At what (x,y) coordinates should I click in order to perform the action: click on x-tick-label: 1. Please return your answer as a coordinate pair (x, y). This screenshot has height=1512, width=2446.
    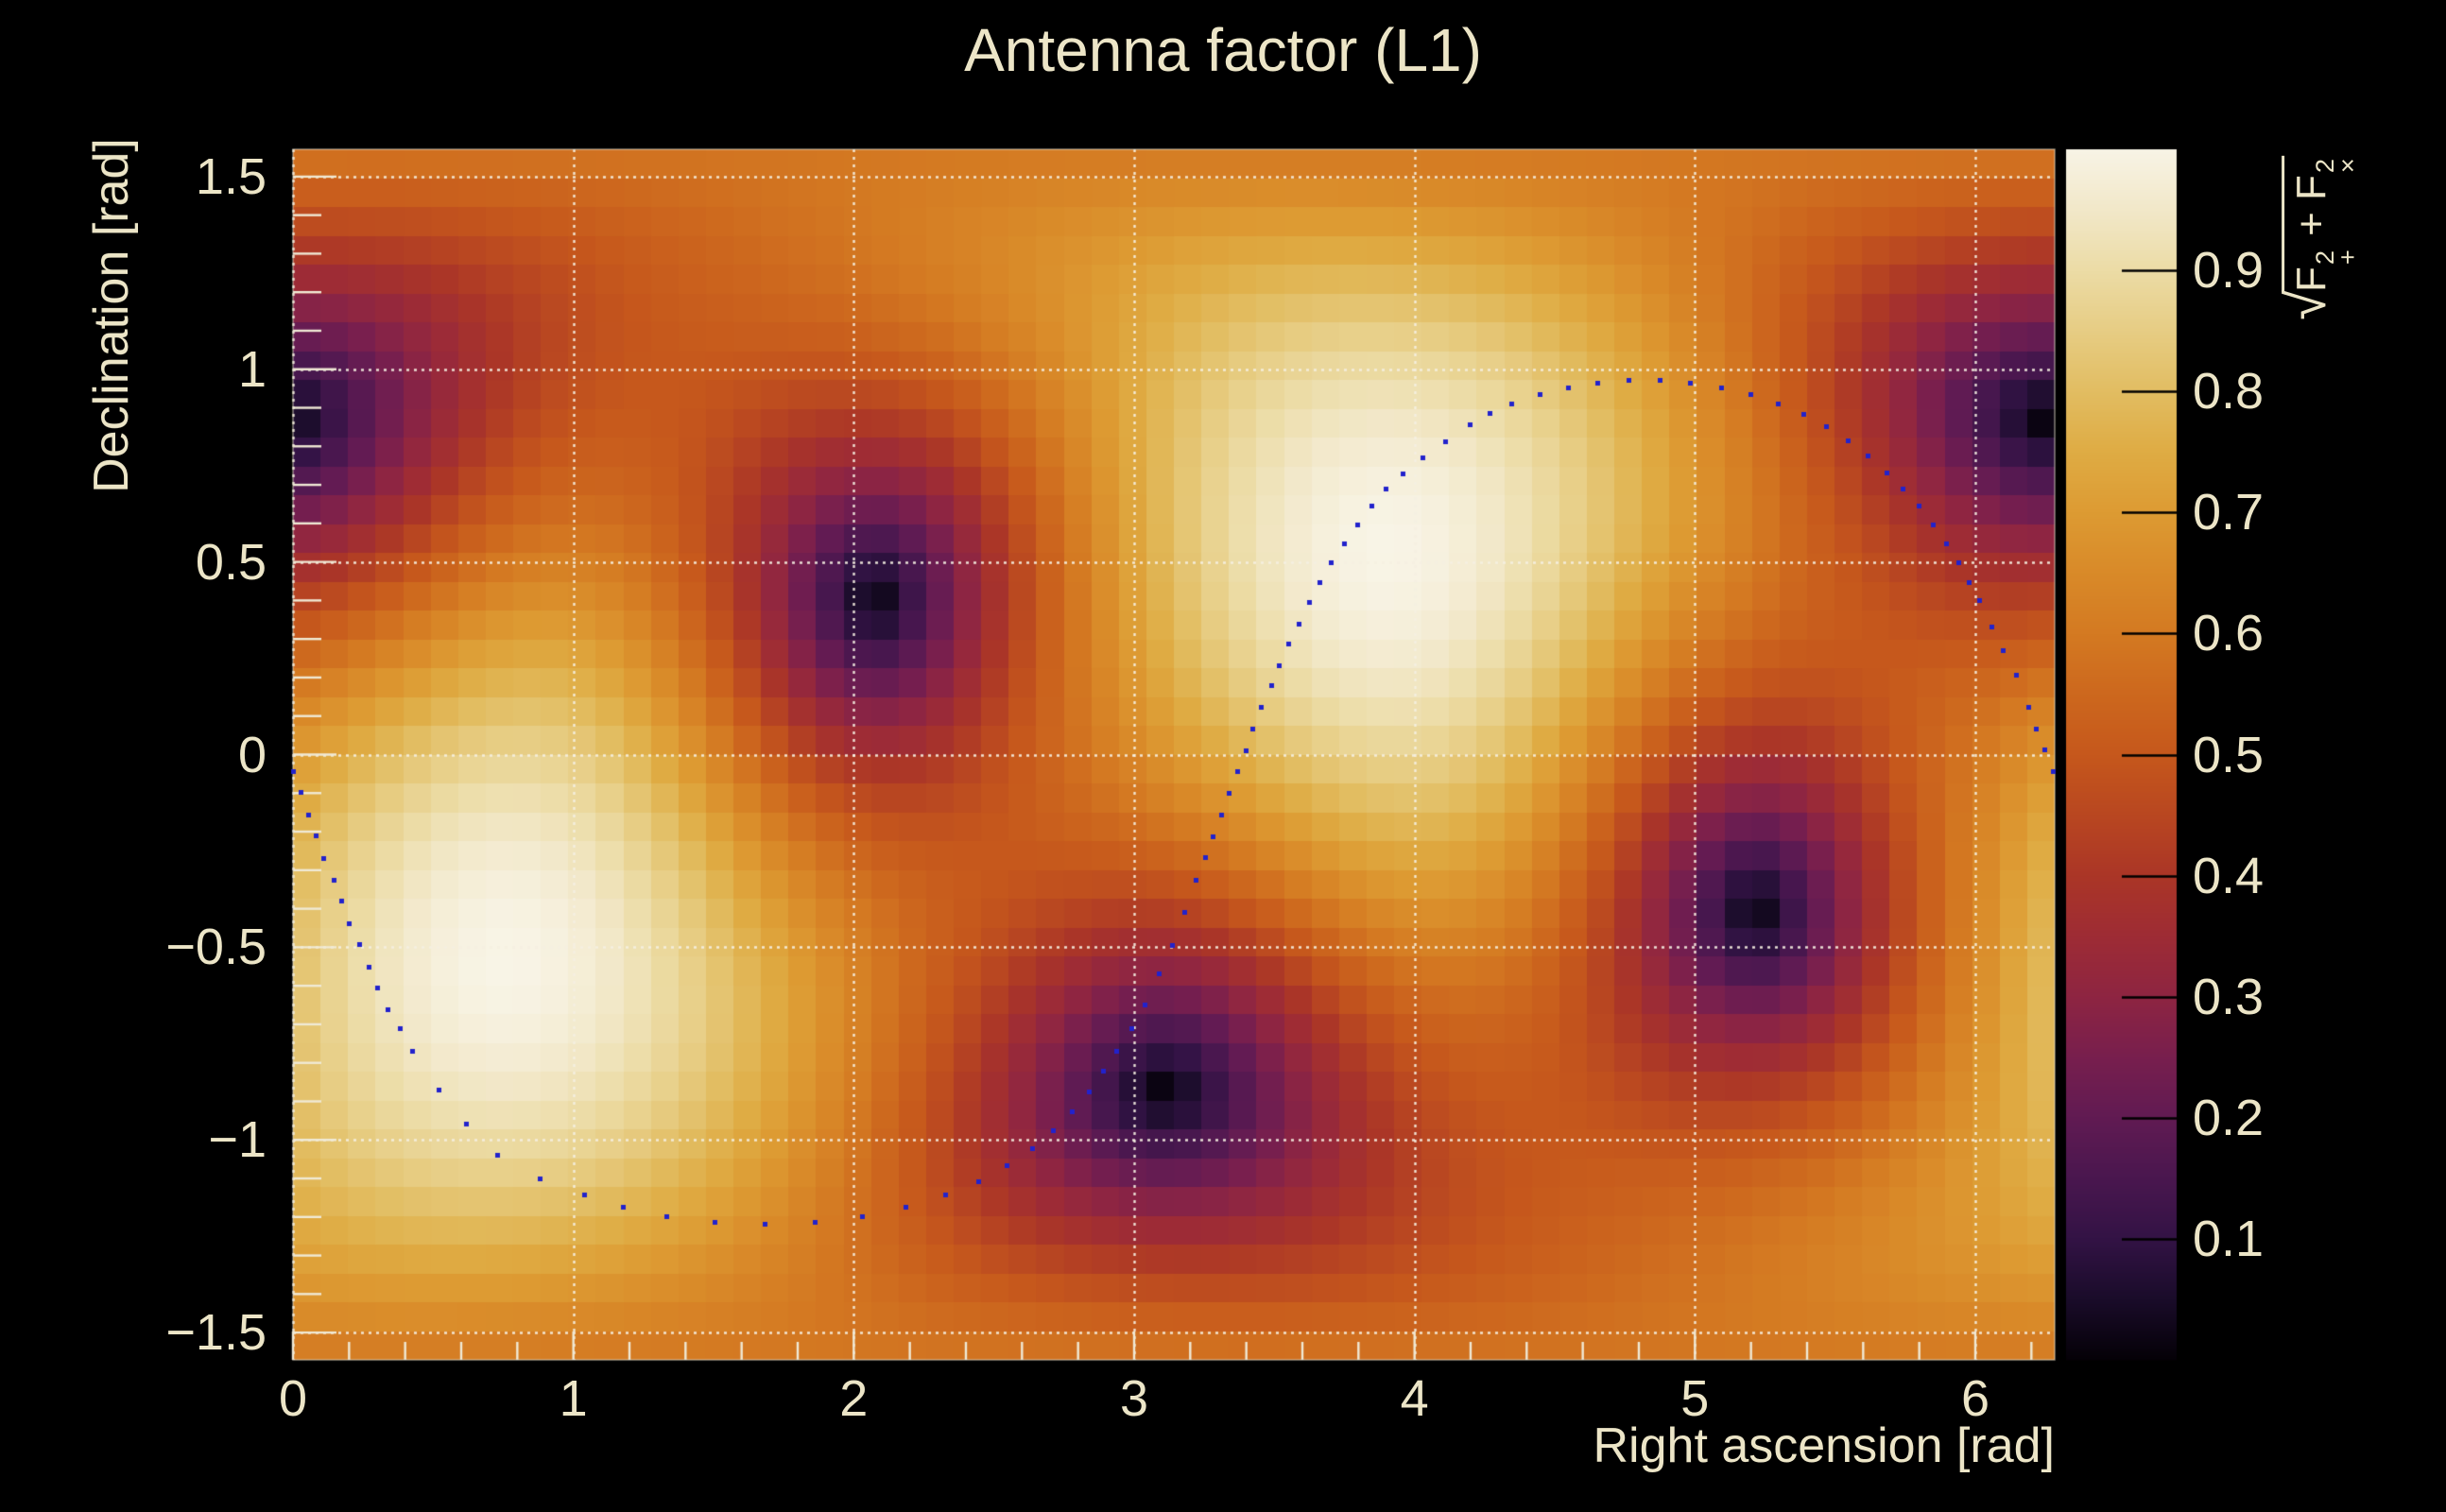
    Looking at the image, I should click on (573, 1398).